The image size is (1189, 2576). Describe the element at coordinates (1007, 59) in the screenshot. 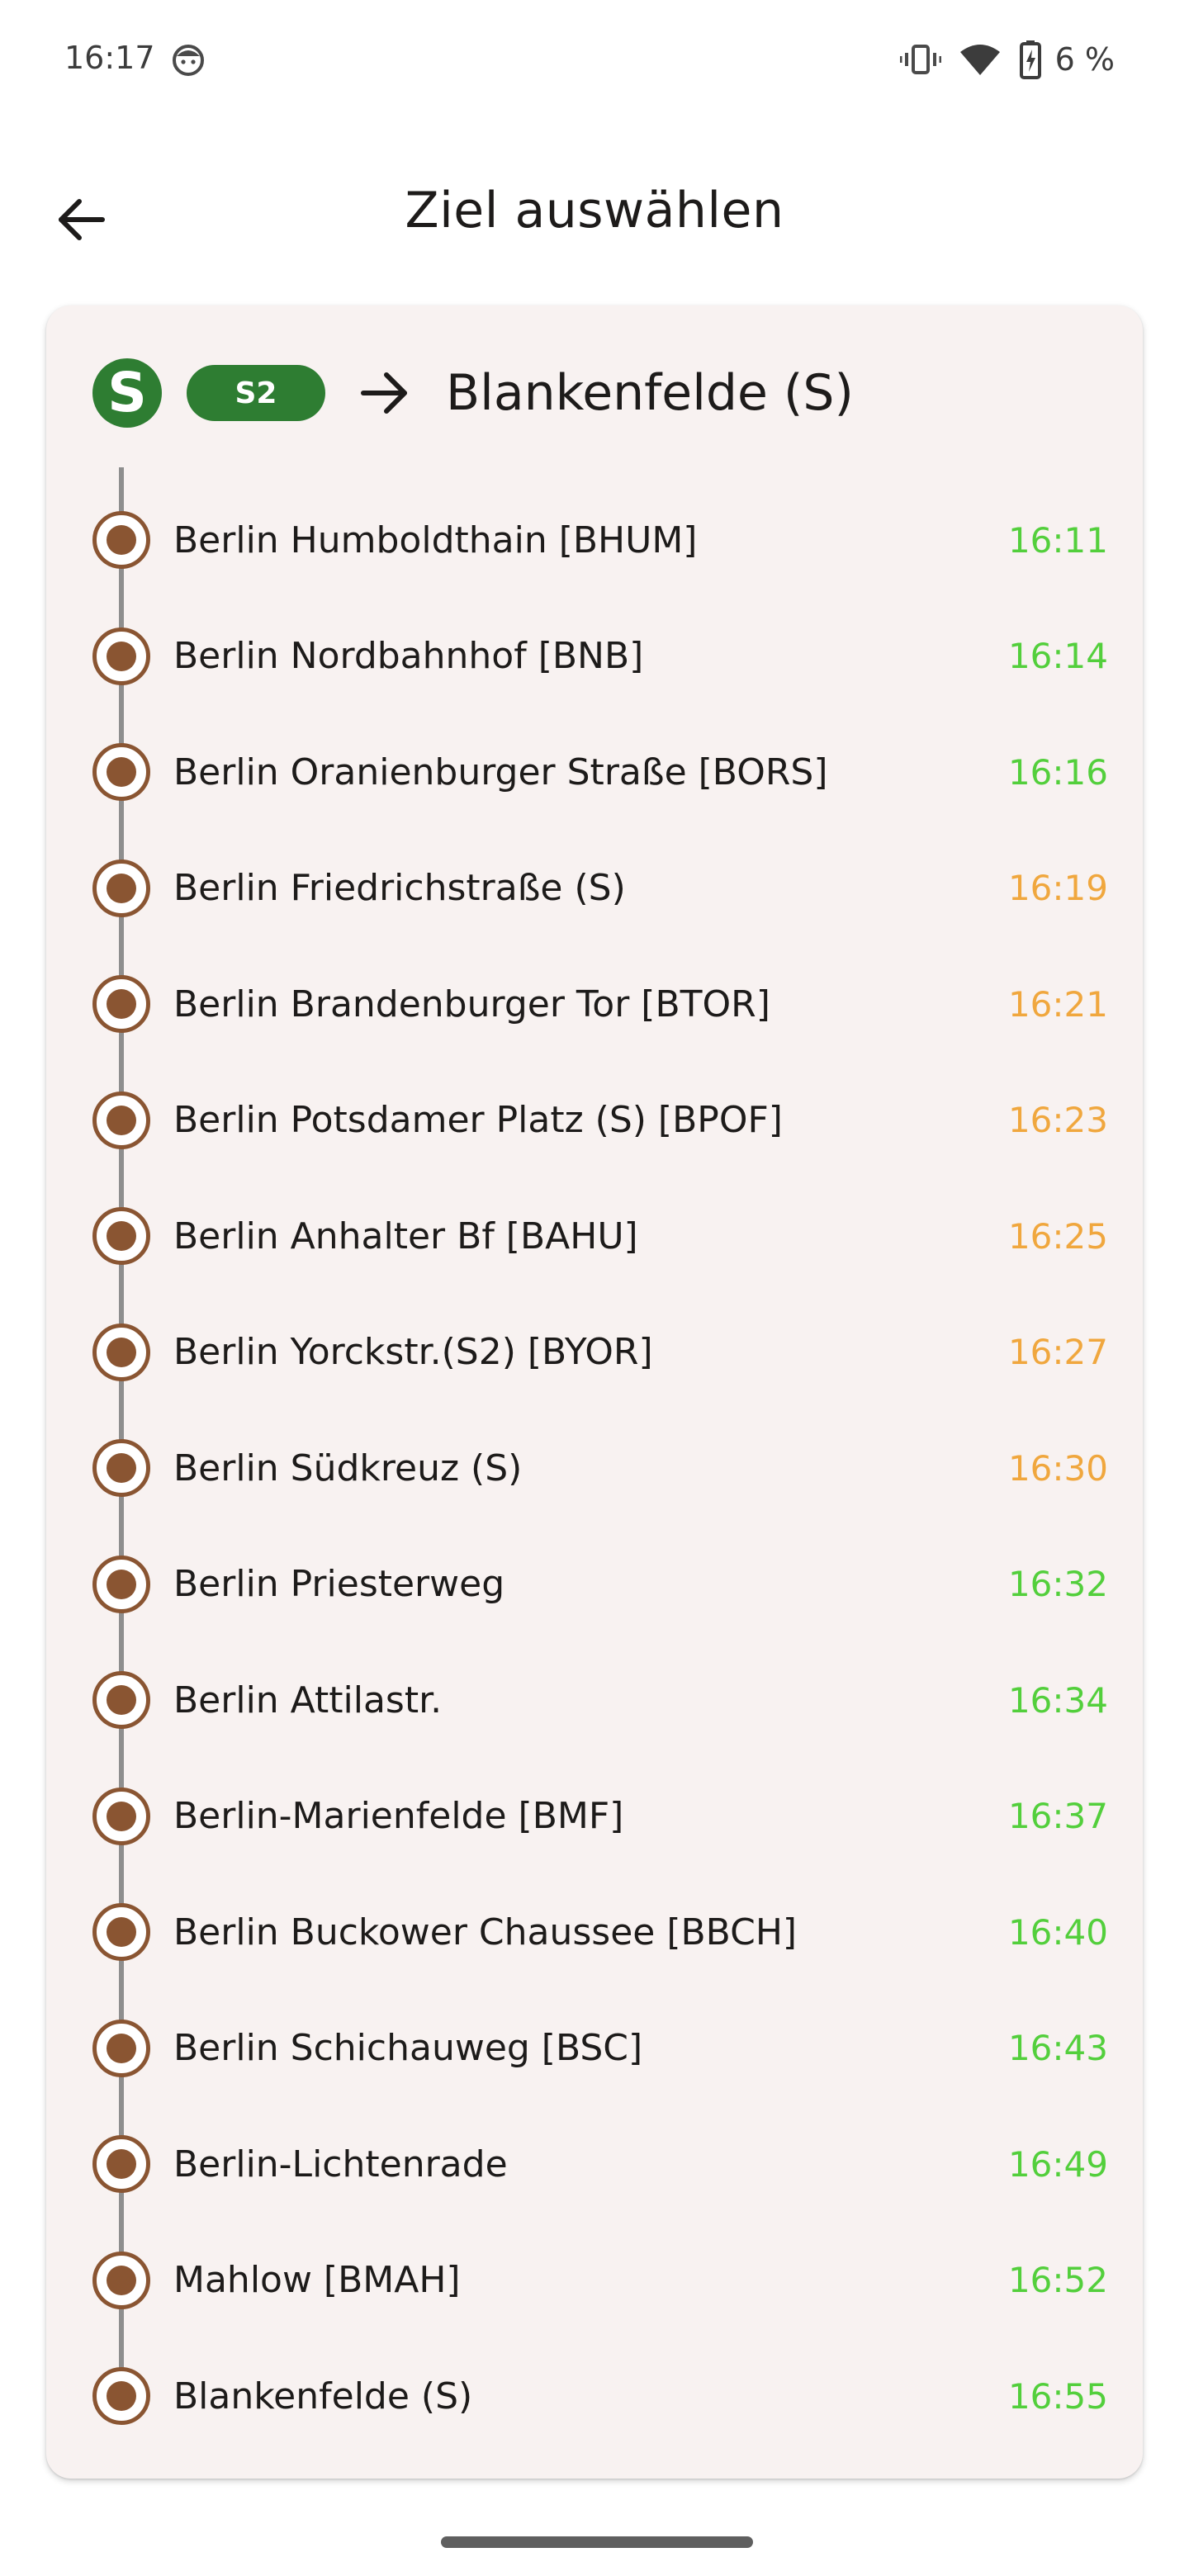

I see `status-icons: 6 %` at that location.